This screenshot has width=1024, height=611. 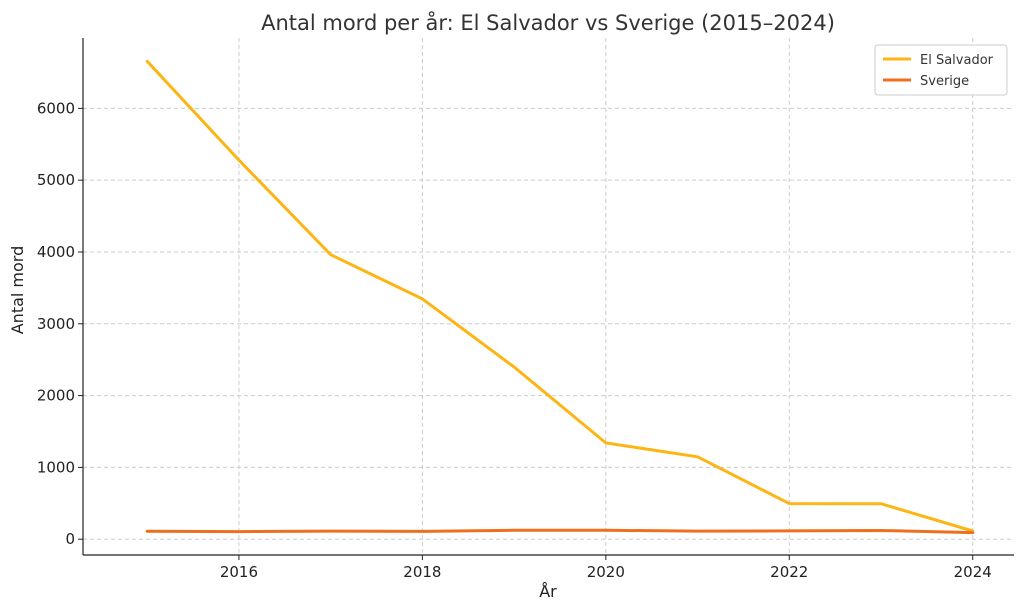 I want to click on y-tick-label: 0, so click(x=70, y=539).